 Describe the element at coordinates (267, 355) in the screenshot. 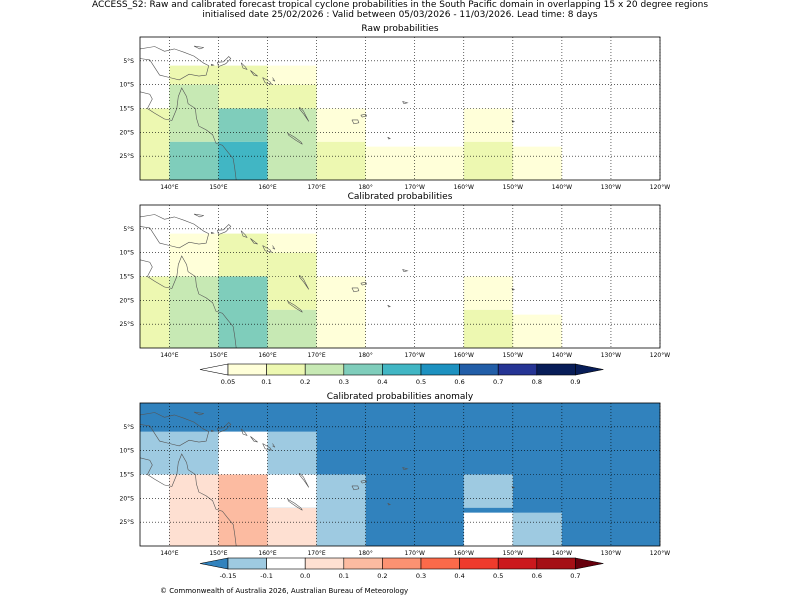

I see `calibrated-lon-tick-label: 160°E` at that location.